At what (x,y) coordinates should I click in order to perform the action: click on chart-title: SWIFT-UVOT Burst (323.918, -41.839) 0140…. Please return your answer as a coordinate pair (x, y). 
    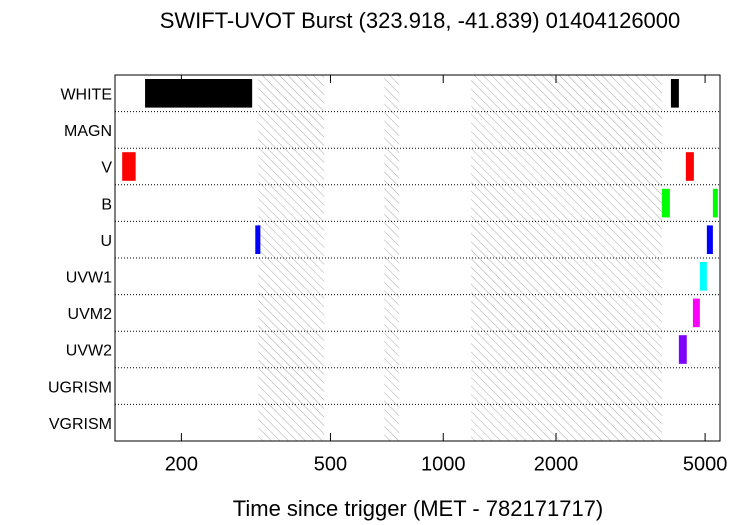
    Looking at the image, I should click on (420, 20).